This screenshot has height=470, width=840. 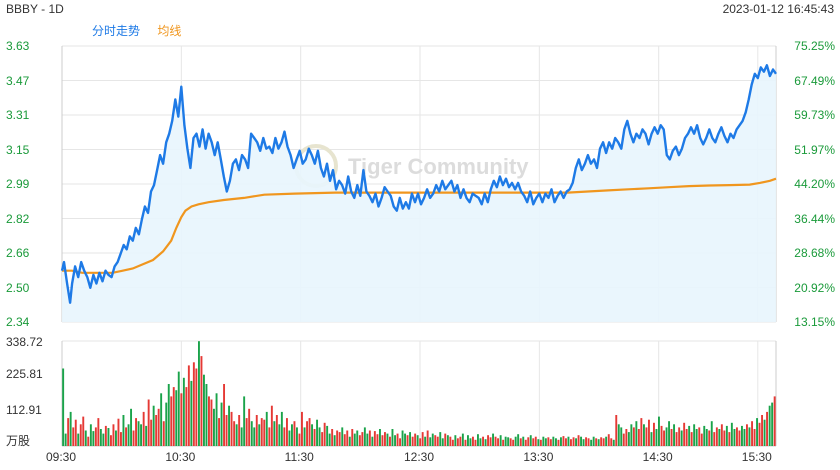 I want to click on legend-avg: 均线, so click(x=169, y=31).